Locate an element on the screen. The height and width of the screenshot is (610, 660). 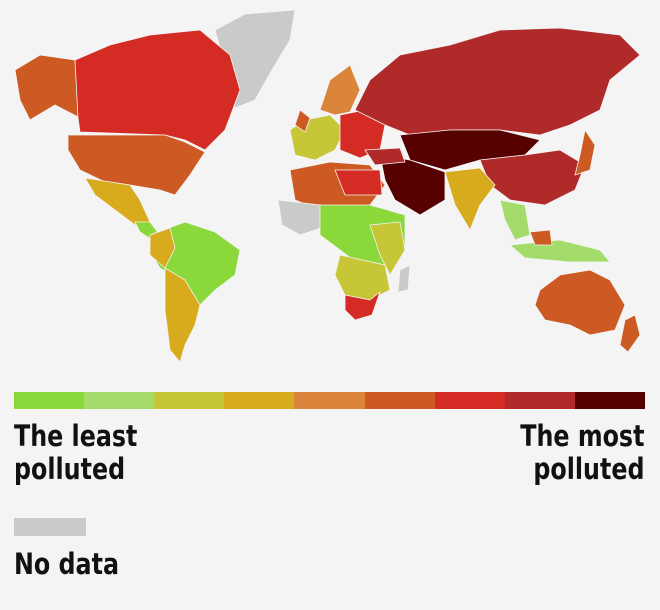
new-zealand is located at coordinates (630, 333).